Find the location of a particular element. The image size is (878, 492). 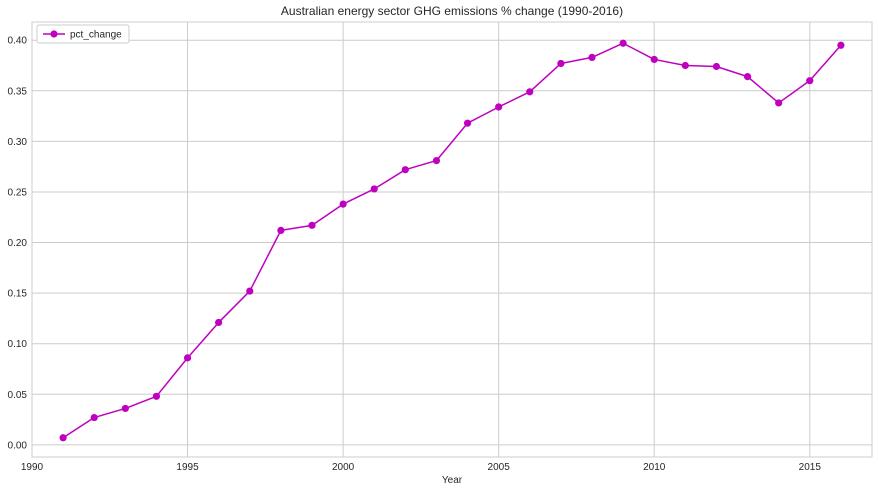

x-axis-label: Year is located at coordinates (452, 480).